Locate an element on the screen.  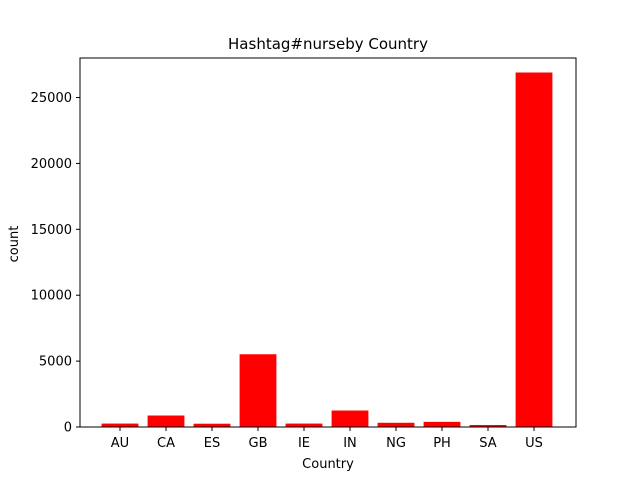
y-axis-ticks: 0 5000 10000 15000 20000 25000 is located at coordinates (55, 263).